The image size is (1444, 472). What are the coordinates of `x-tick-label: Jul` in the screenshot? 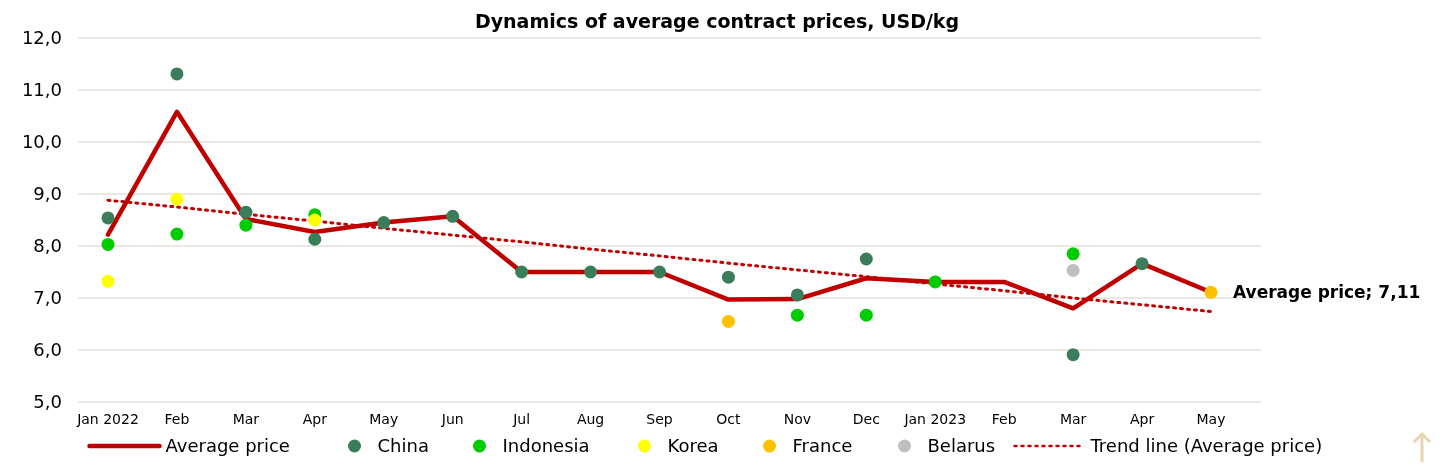 It's located at (521, 419).